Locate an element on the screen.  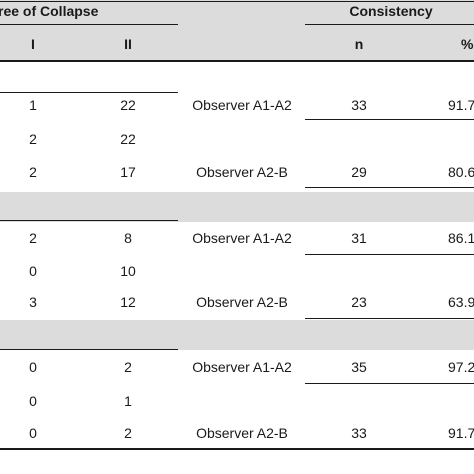
group-2-top-rule is located at coordinates (89, 220).